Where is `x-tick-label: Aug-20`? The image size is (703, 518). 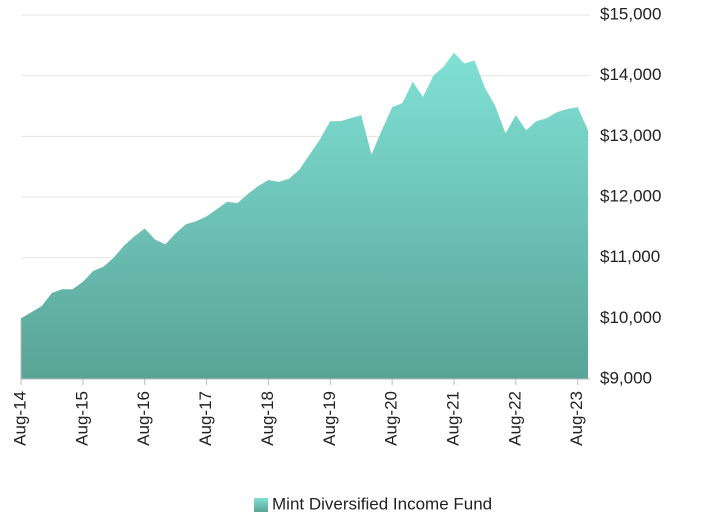
x-tick-label: Aug-20 is located at coordinates (391, 418).